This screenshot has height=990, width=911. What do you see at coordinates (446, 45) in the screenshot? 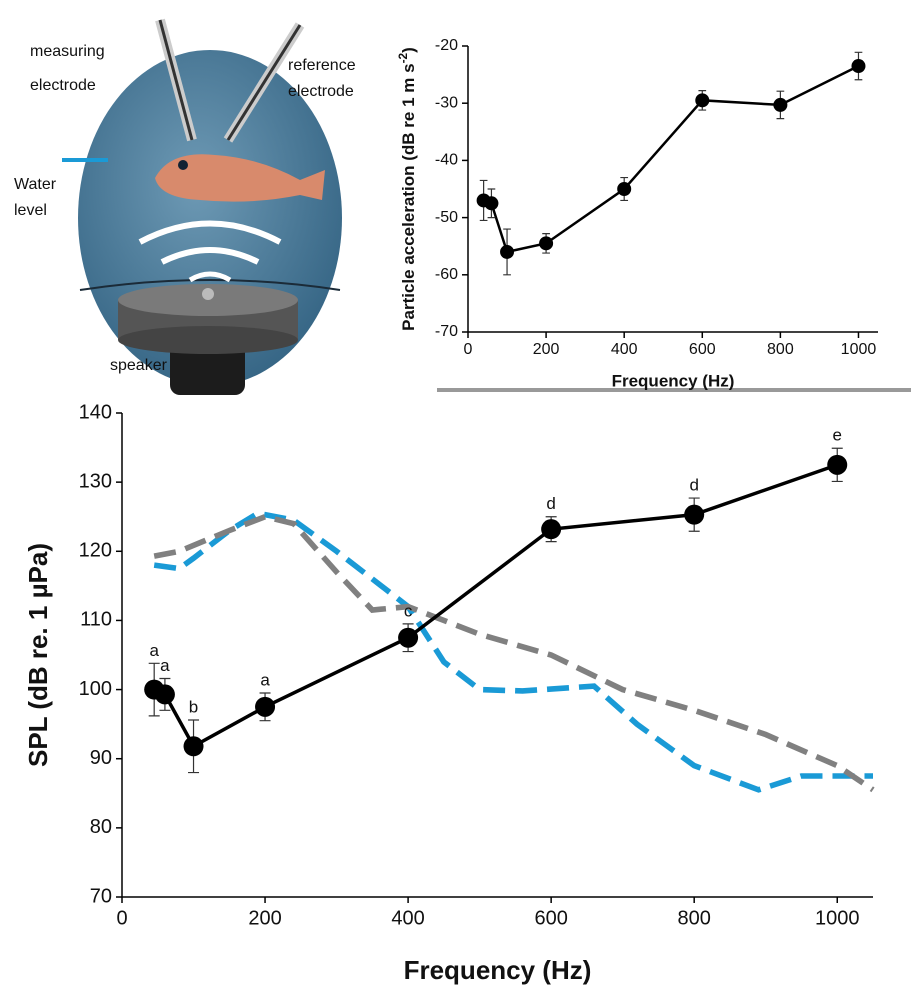
I see `y-tick-label: -20` at bounding box center [446, 45].